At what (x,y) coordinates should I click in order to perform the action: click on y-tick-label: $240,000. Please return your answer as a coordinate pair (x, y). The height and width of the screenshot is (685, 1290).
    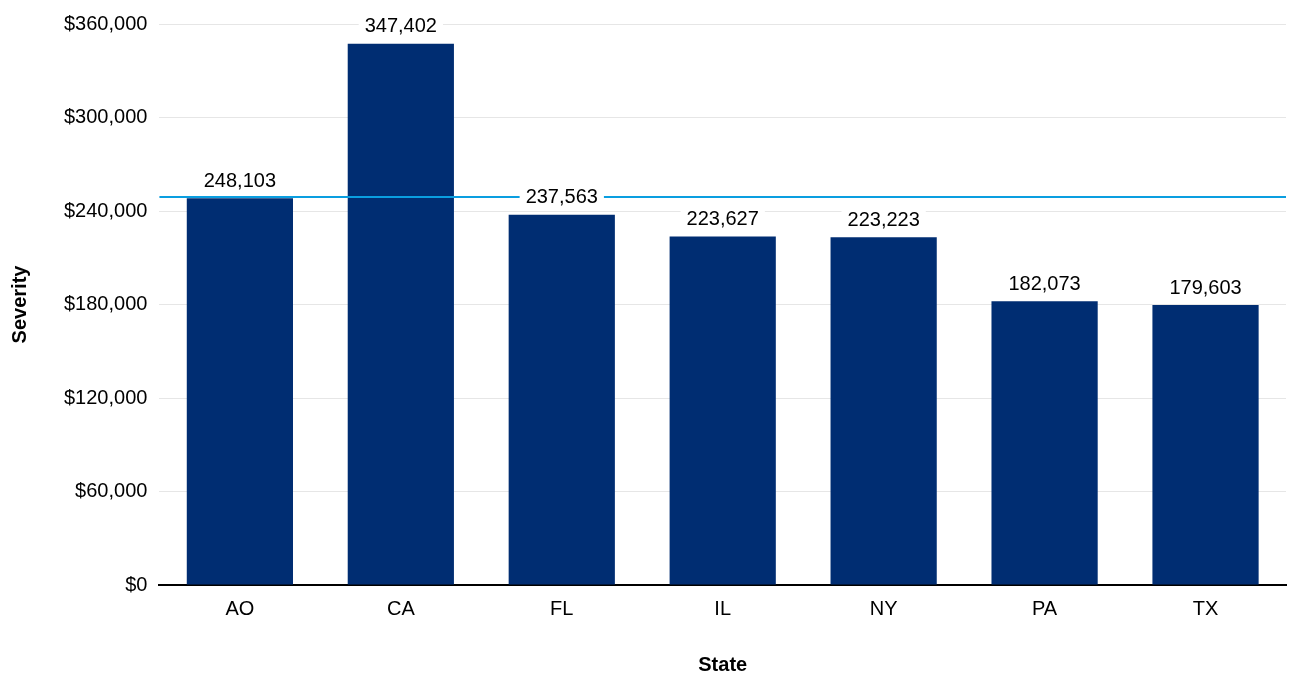
    Looking at the image, I should click on (106, 209).